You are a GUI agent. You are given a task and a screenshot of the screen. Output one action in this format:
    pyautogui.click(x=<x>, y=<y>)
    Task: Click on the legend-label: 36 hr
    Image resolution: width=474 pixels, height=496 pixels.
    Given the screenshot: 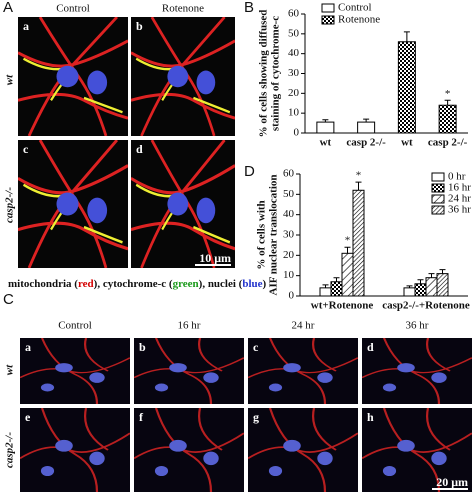 What is the action you would take?
    pyautogui.click(x=459, y=210)
    